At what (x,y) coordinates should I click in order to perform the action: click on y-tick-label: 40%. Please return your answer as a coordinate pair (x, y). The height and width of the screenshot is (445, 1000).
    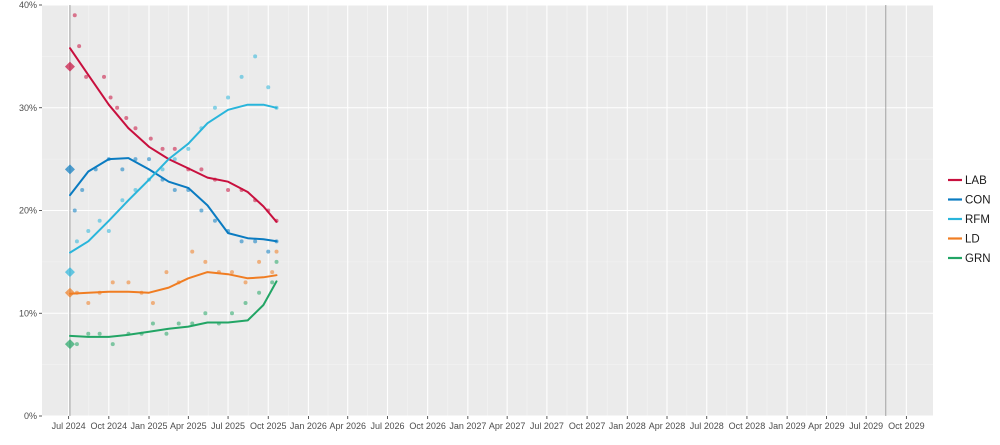
    Looking at the image, I should click on (28, 5).